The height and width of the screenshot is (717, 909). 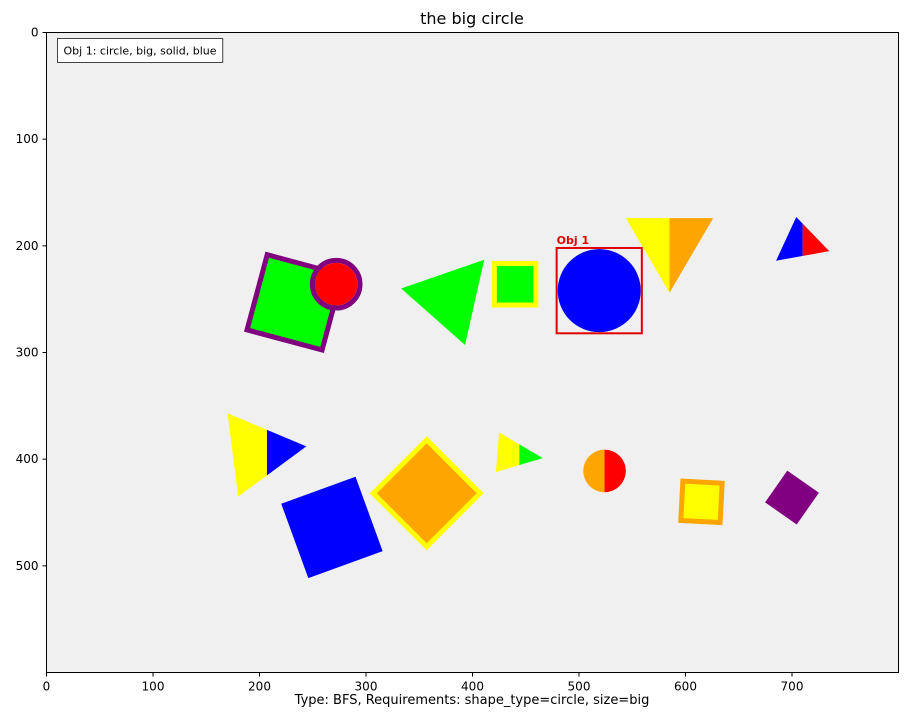 I want to click on y-tick-label: 300, so click(x=27, y=353).